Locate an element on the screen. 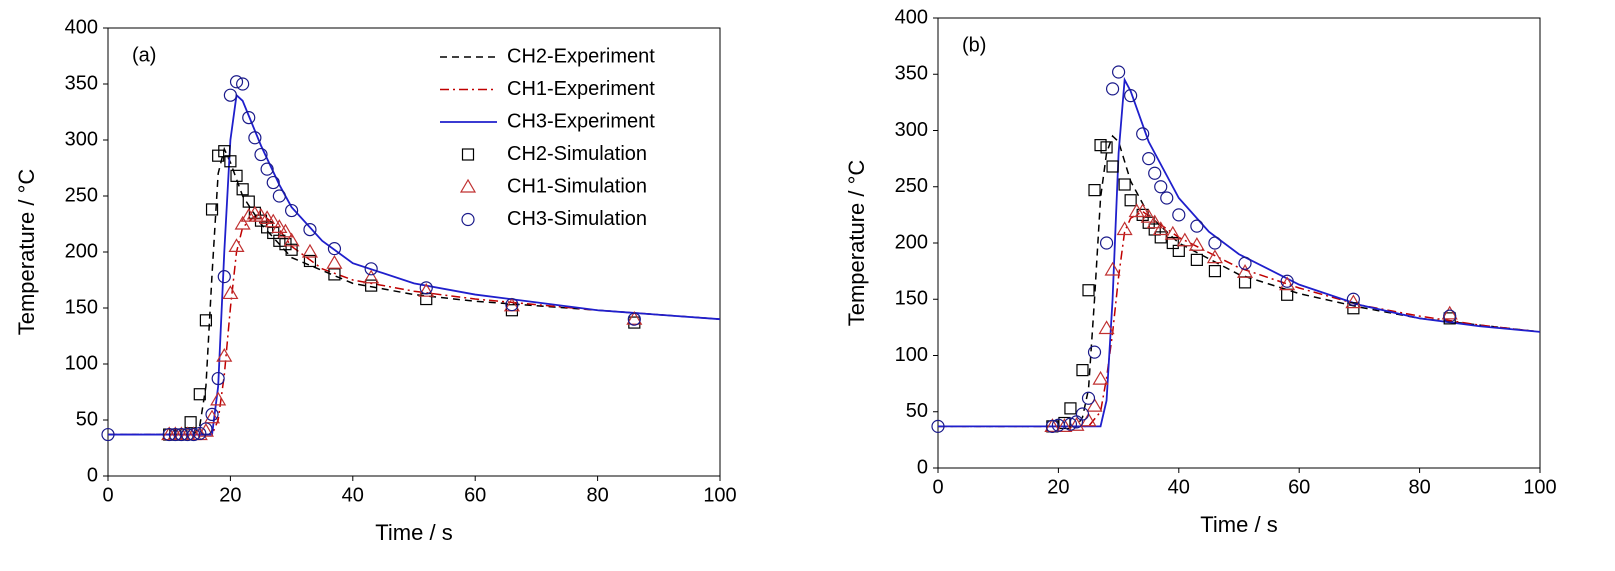 This screenshot has height=571, width=1615. x-tick-label: 80 is located at coordinates (597, 495).